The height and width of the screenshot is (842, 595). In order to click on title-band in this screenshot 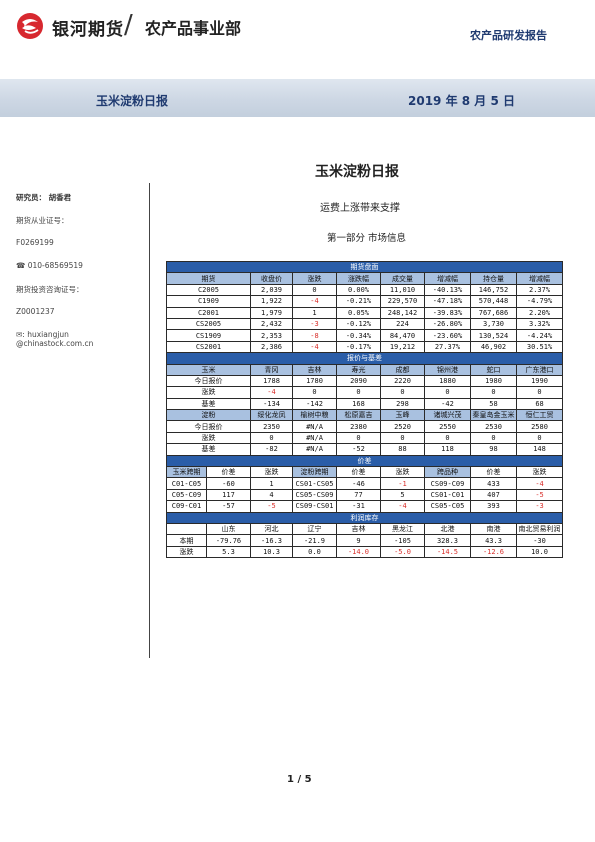, I will do `click(297, 98)`.